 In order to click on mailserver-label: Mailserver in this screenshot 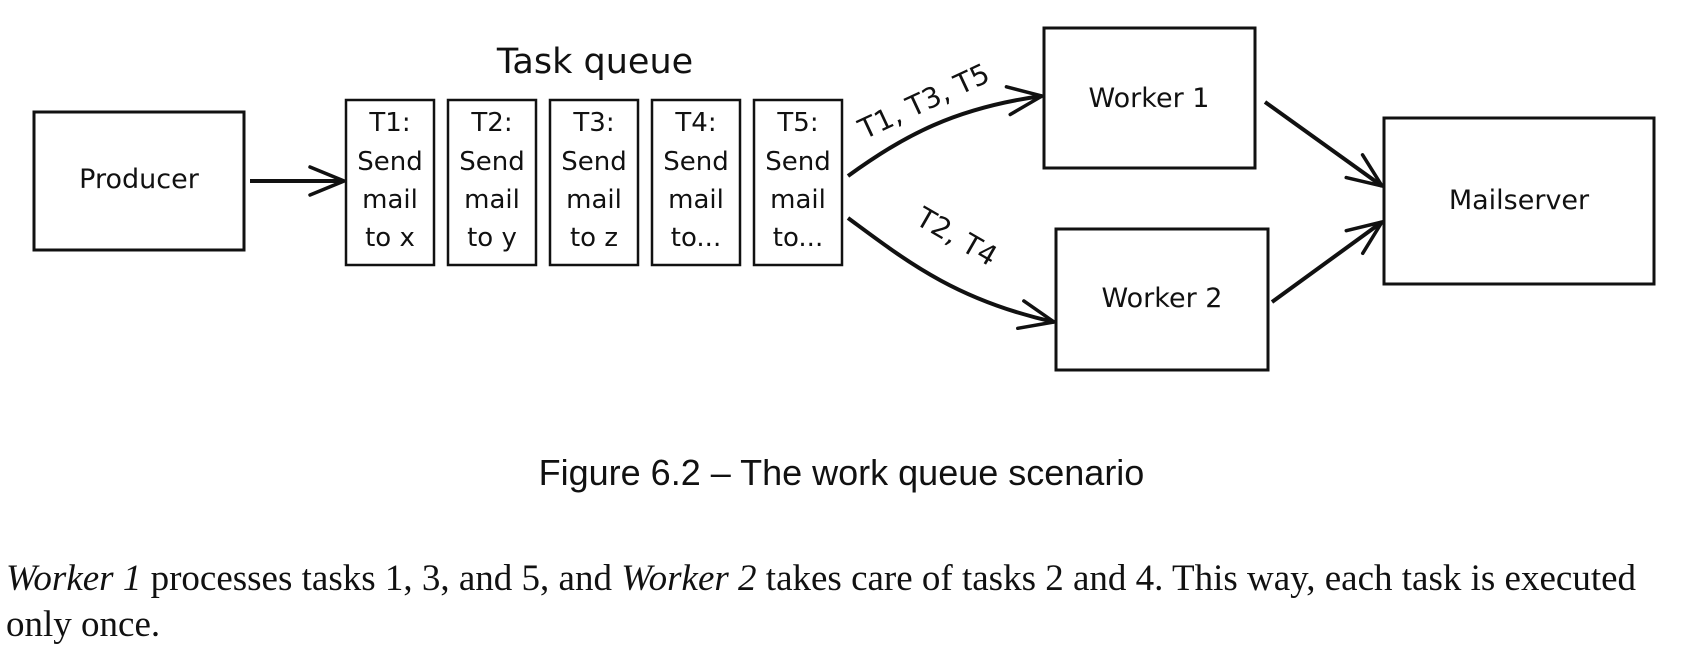, I will do `click(1519, 200)`.